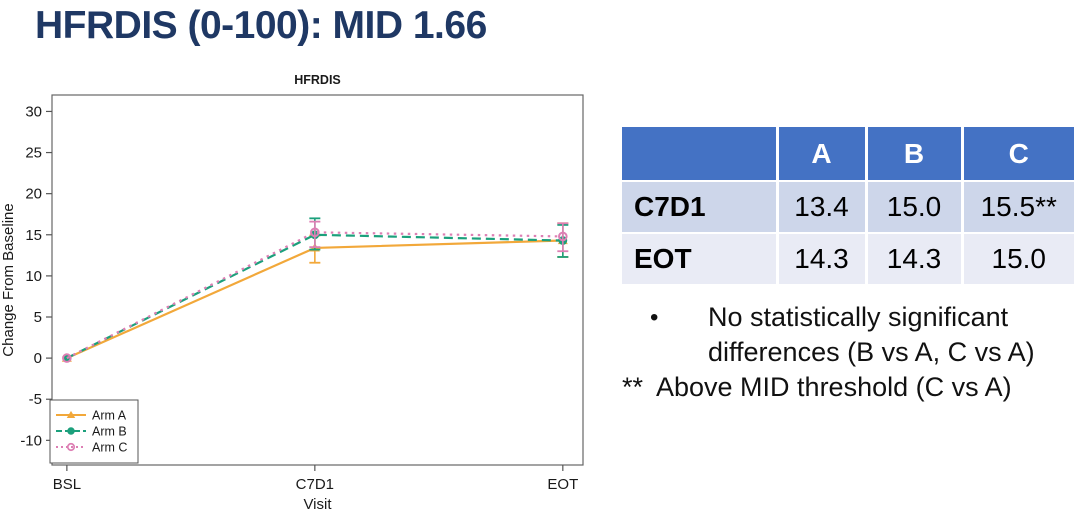 The height and width of the screenshot is (515, 1080). I want to click on chart-legend: Arm A Arm B Arm C, so click(94, 431).